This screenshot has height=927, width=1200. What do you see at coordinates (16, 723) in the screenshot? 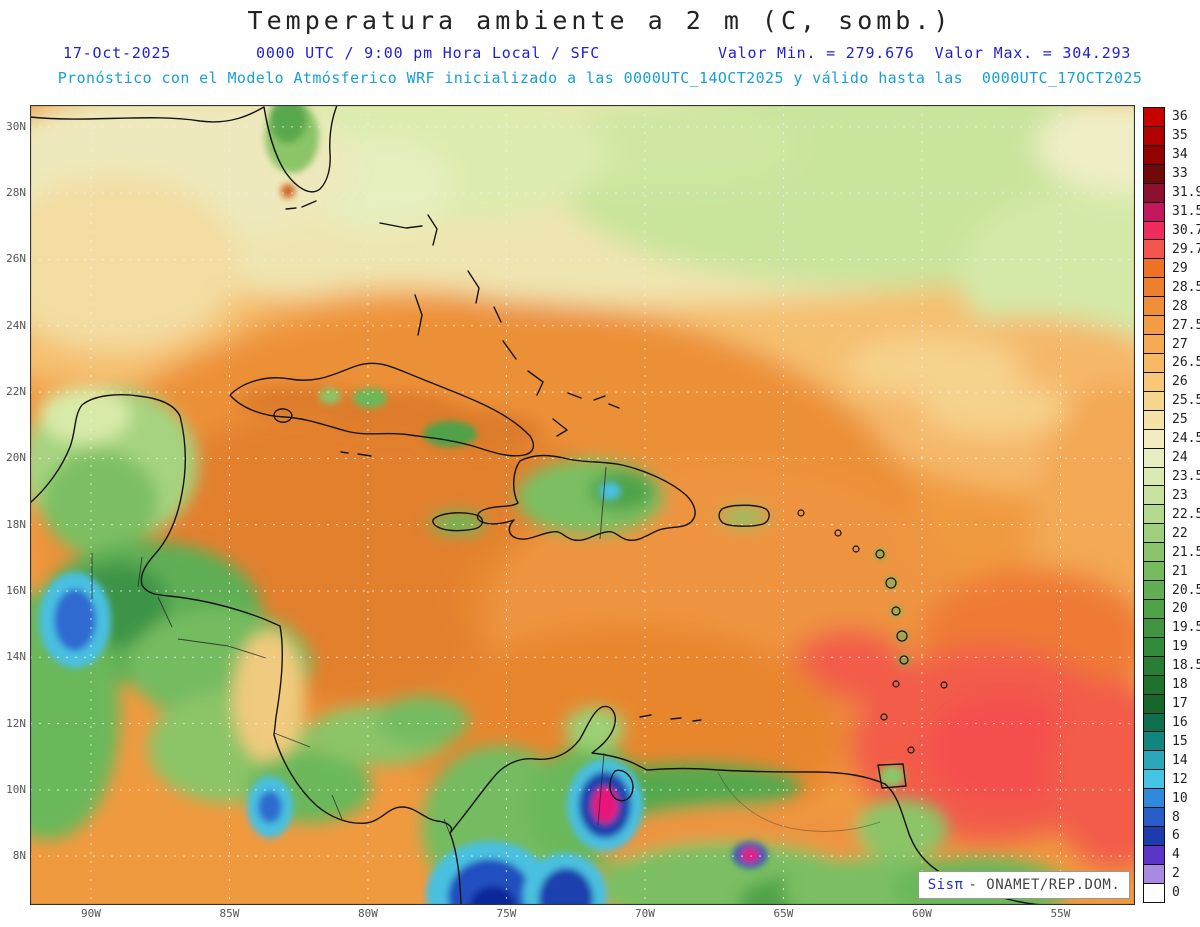
I see `lat-axis-label: 12N` at bounding box center [16, 723].